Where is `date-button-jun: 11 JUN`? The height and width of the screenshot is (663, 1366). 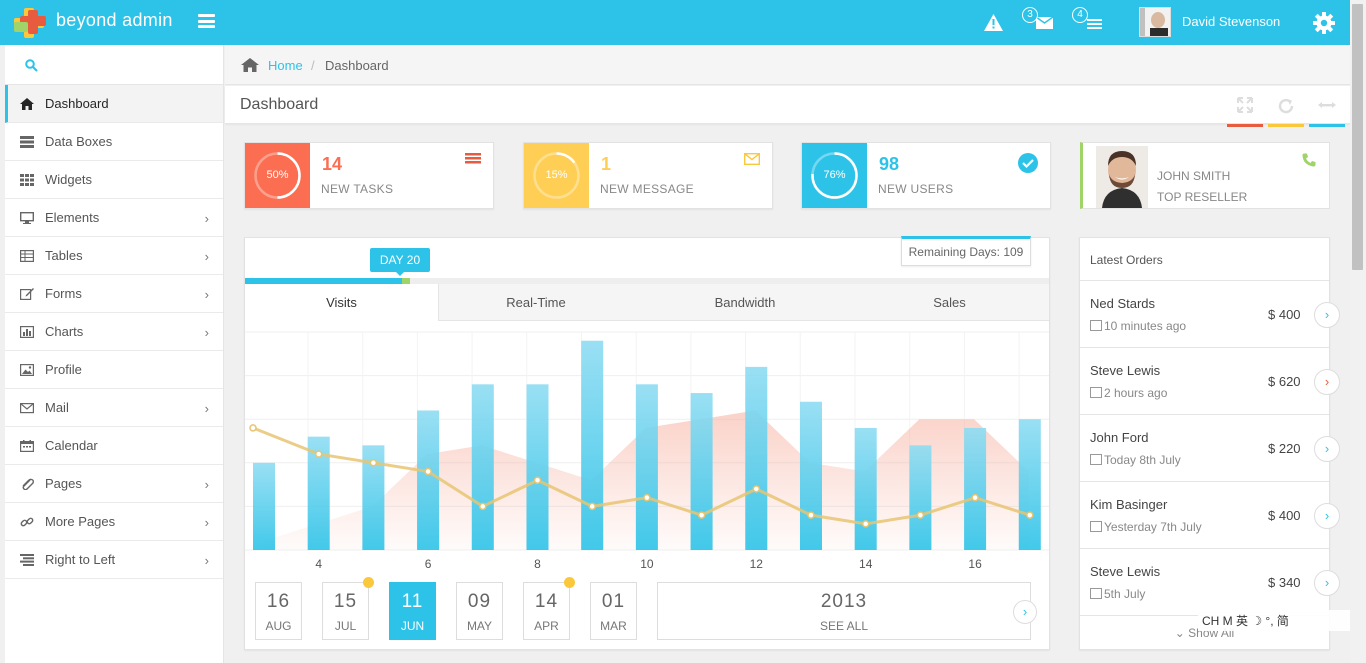 date-button-jun: 11 JUN is located at coordinates (412, 611).